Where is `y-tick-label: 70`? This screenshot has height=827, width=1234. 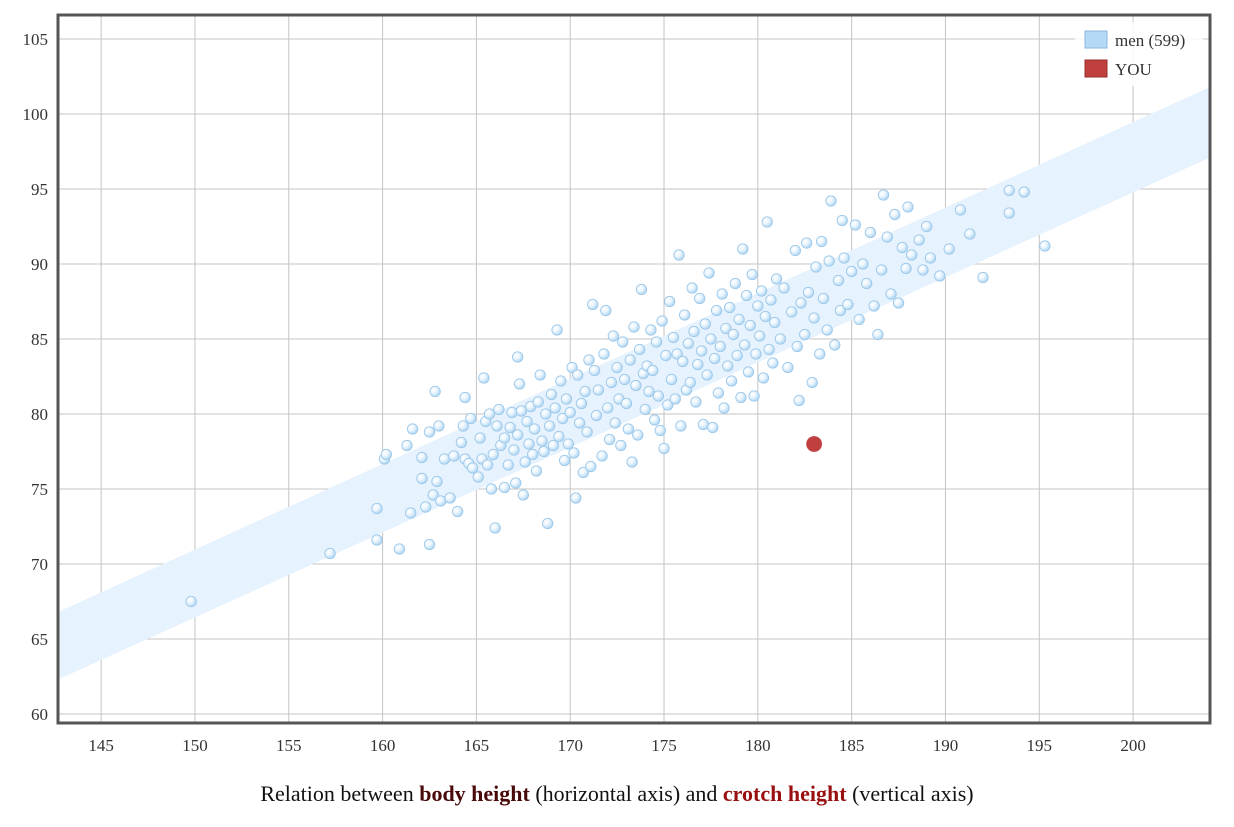 y-tick-label: 70 is located at coordinates (39, 564).